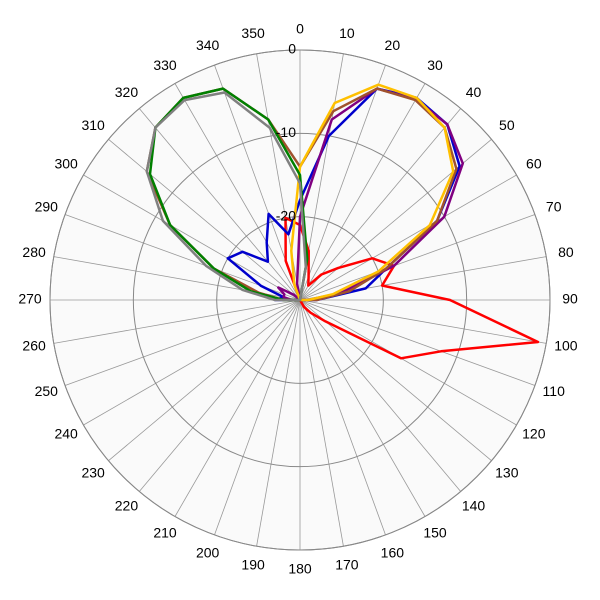  I want to click on angle-label: 270, so click(30, 299).